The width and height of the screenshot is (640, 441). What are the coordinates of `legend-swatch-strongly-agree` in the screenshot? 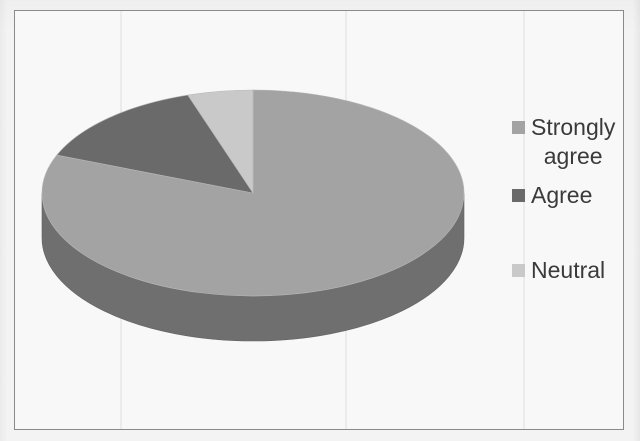 It's located at (518, 127).